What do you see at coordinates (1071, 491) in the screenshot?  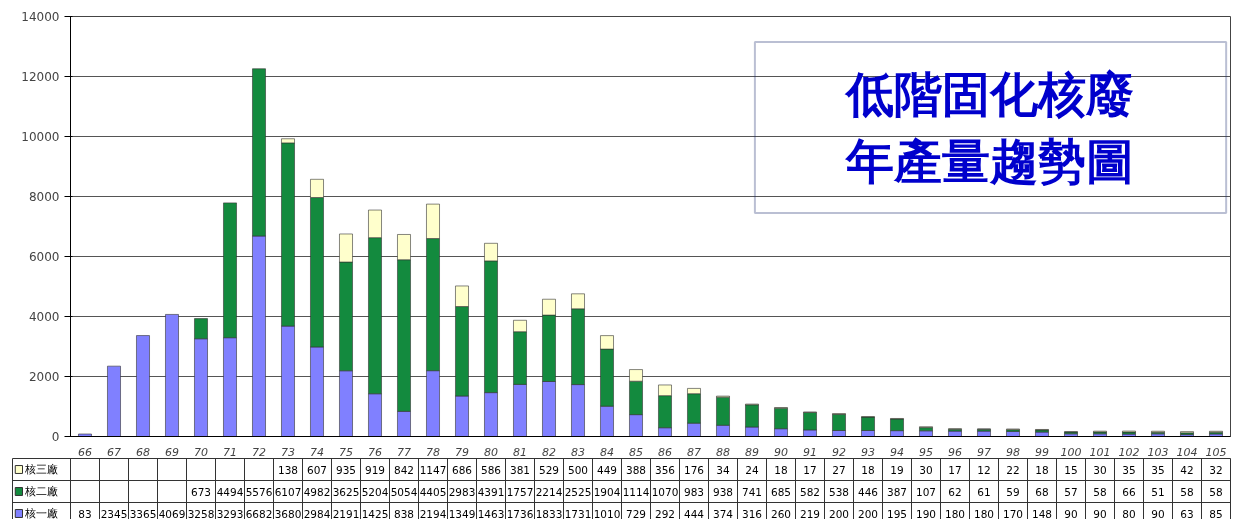 I see `data-label: 57` at bounding box center [1071, 491].